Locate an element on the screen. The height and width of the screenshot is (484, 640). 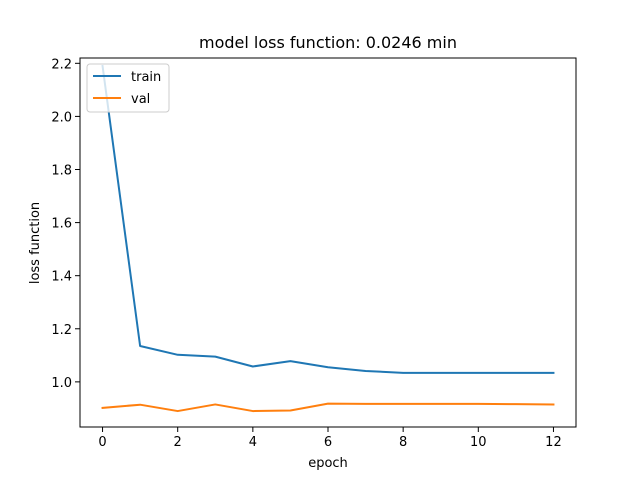
x-tick-label: 4 is located at coordinates (253, 442).